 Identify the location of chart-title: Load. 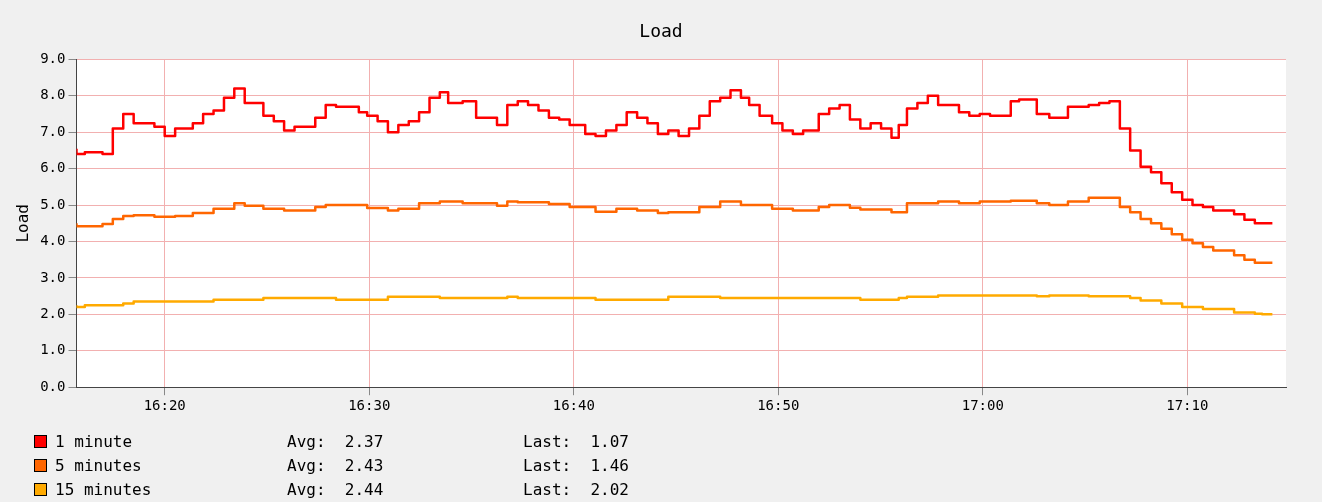
(661, 30).